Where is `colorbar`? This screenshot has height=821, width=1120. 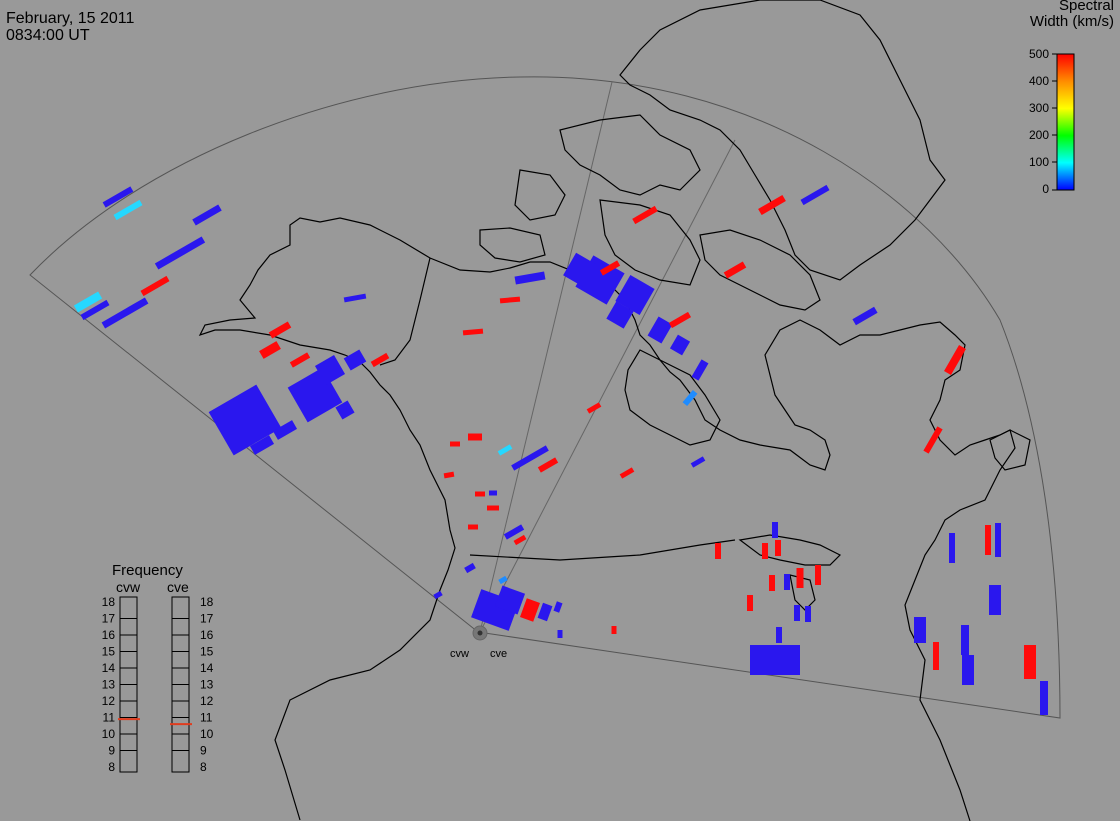
colorbar is located at coordinates (1065, 122).